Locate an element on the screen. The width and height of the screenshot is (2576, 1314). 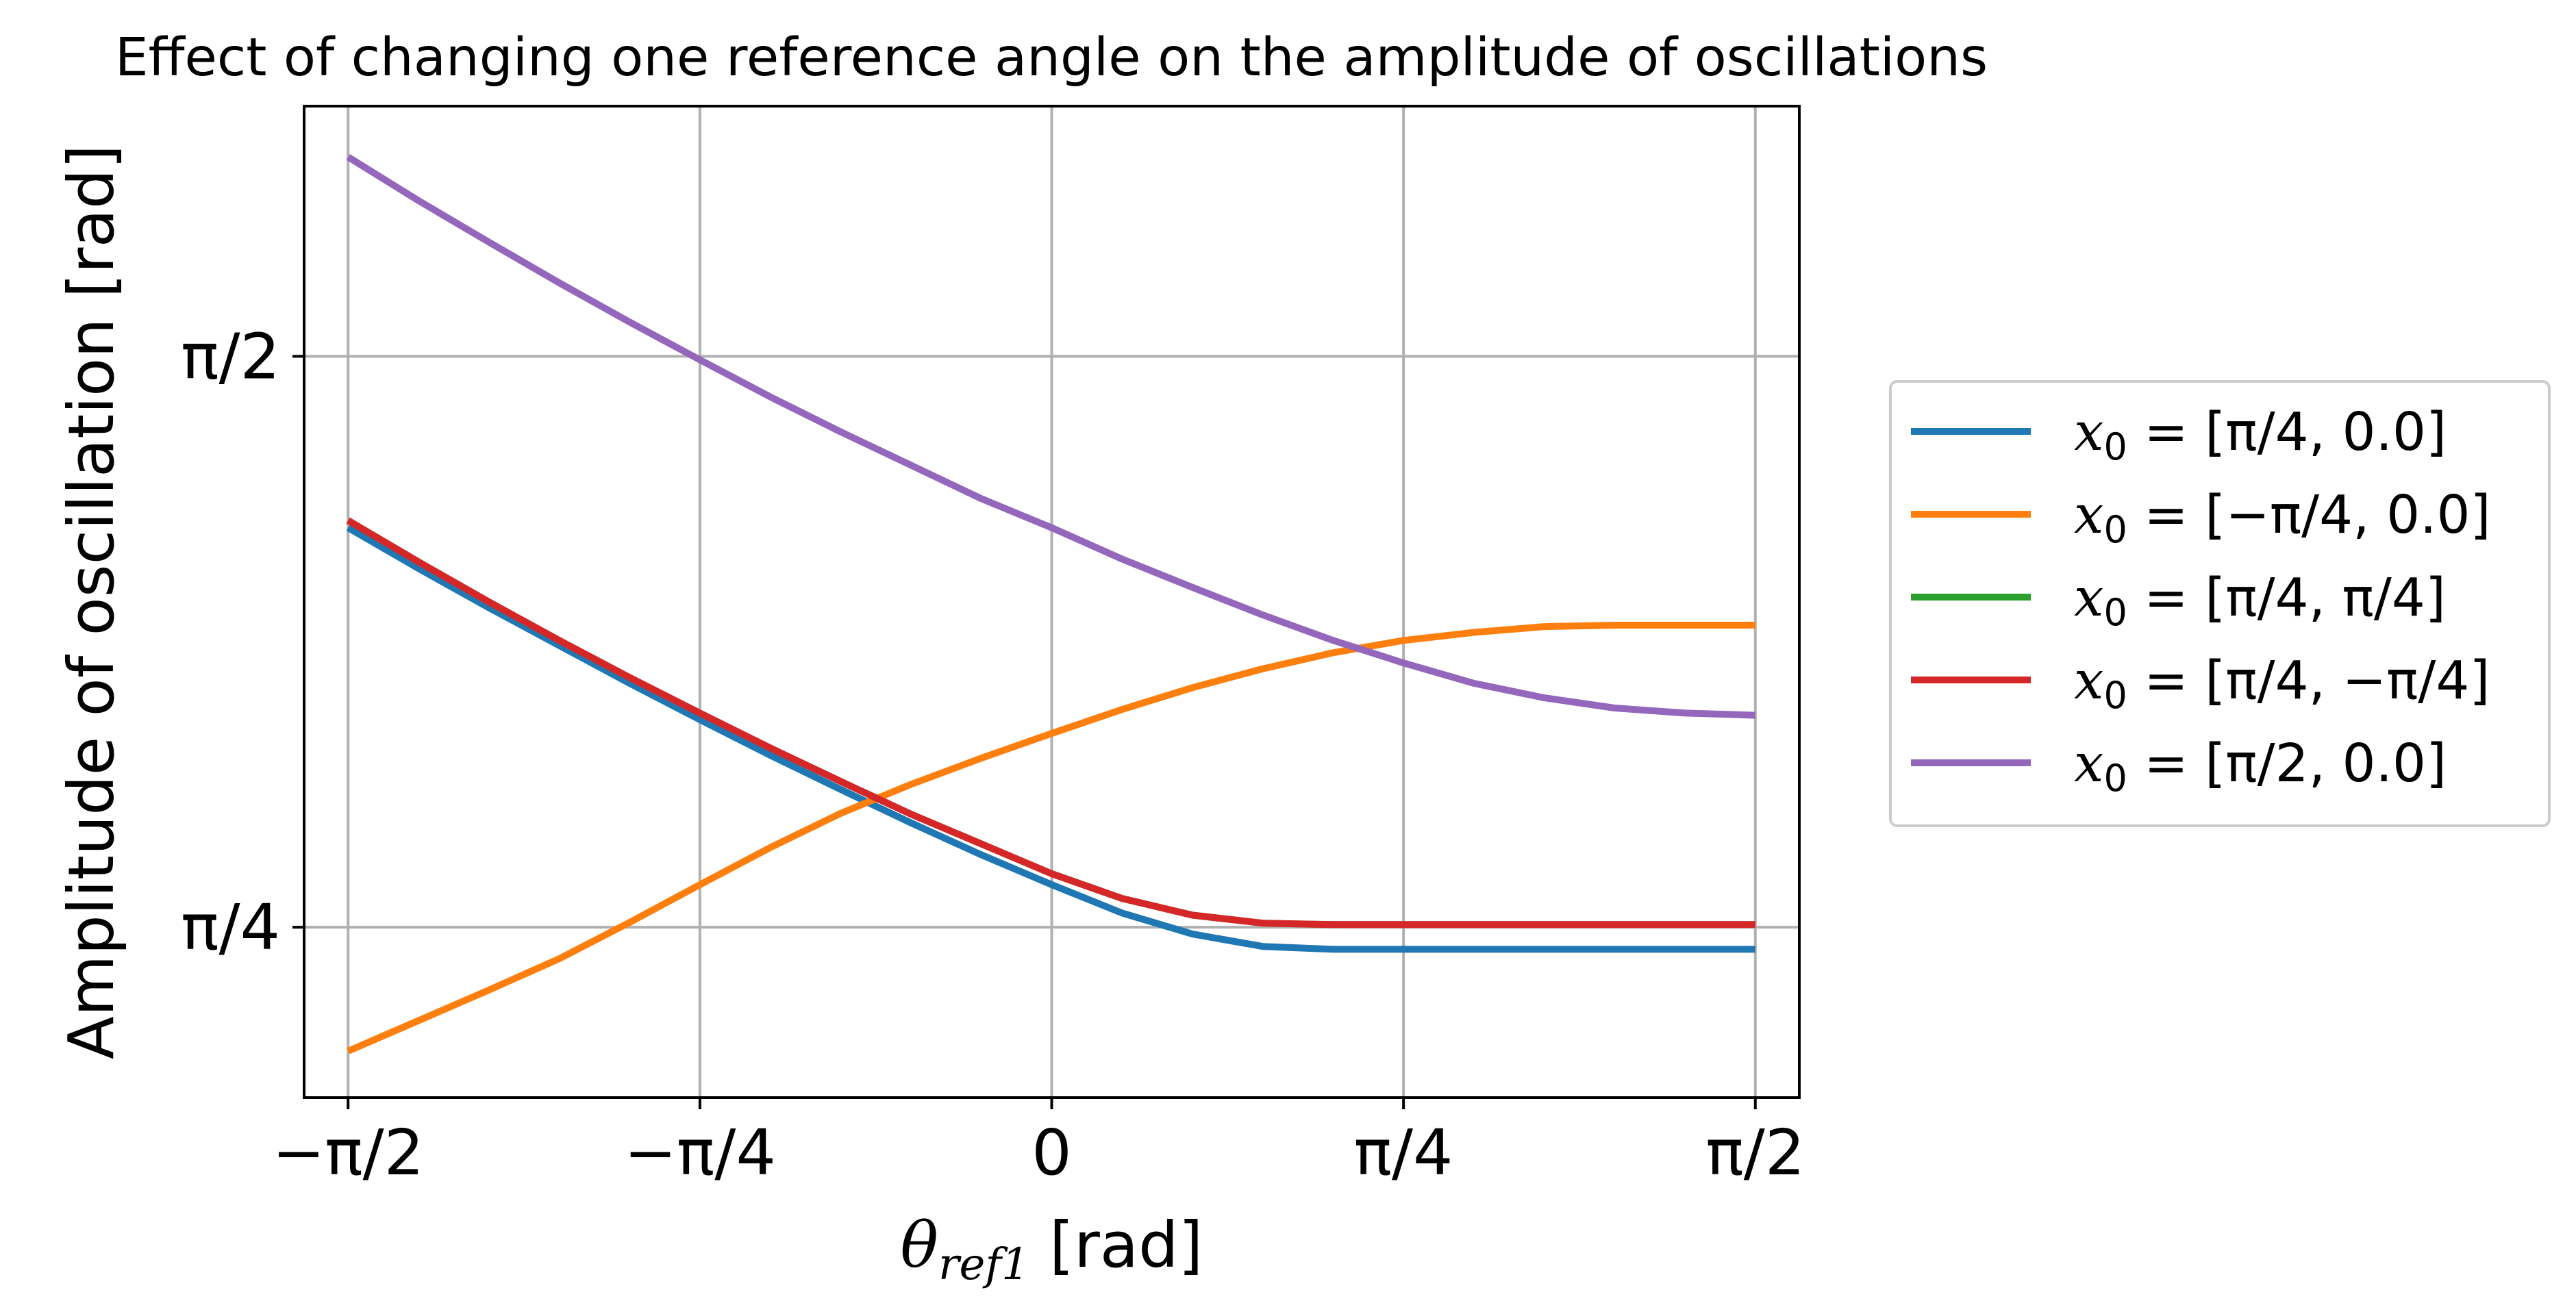
legend-entry-4: x0 = [π/4, −π/4] is located at coordinates (2282, 683).